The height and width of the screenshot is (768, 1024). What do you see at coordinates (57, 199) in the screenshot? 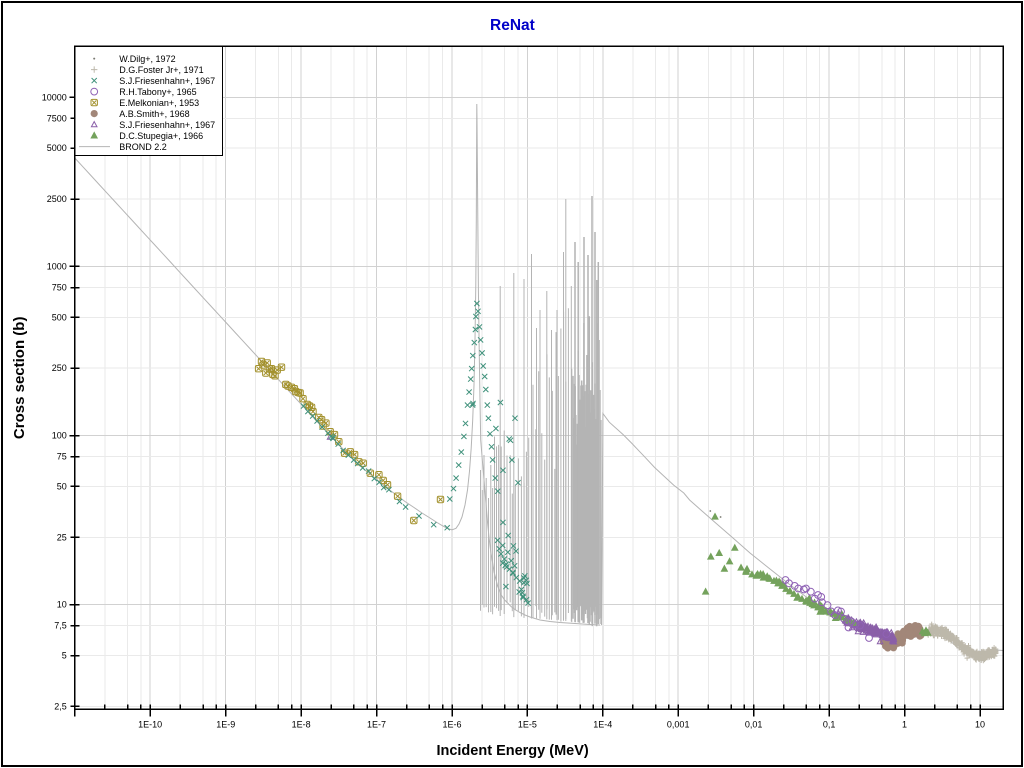
I see `svg-text: 2500` at bounding box center [57, 199].